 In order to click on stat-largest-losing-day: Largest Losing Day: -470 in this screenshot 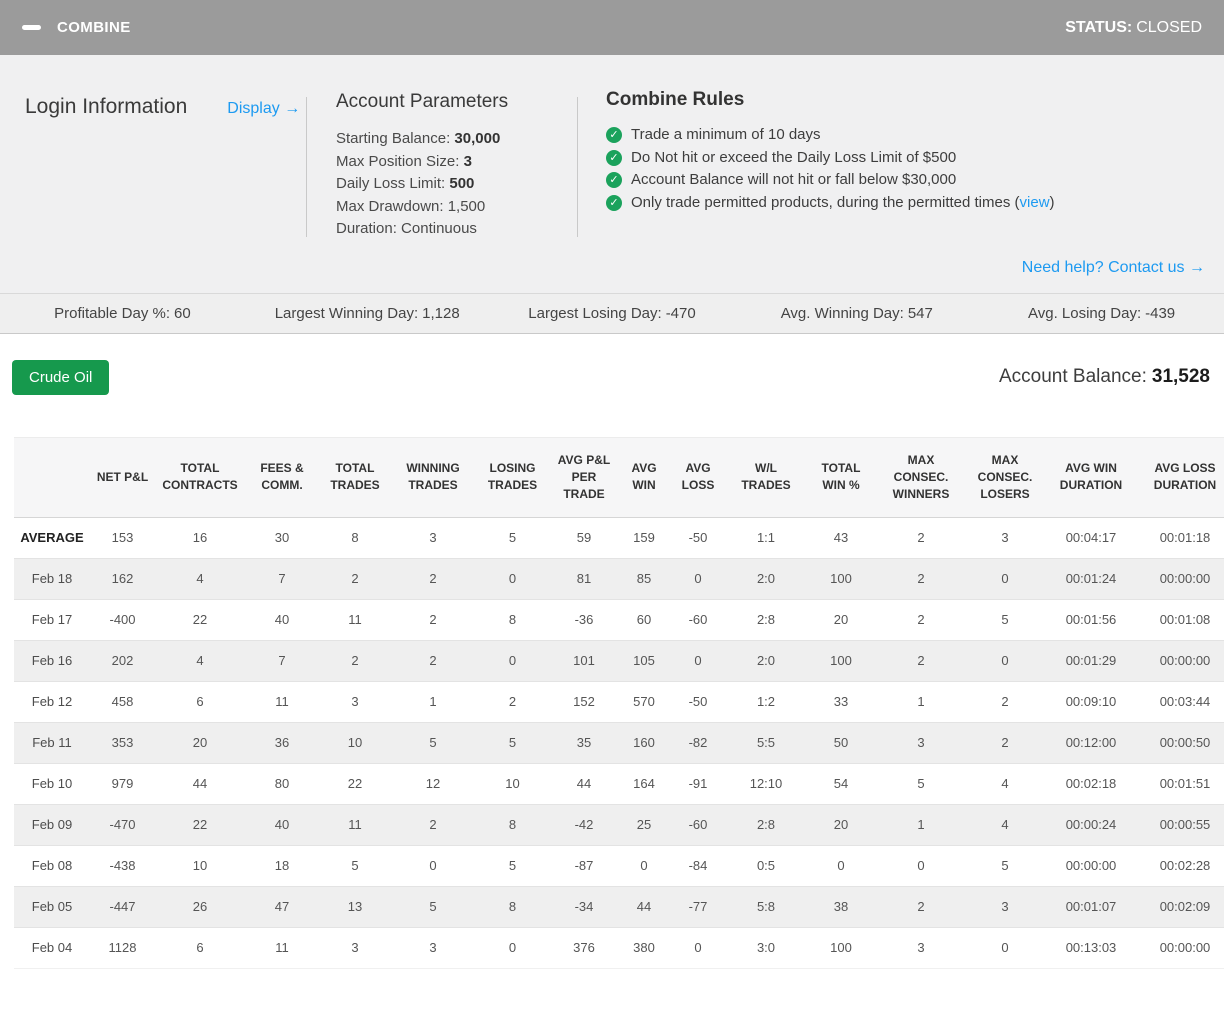, I will do `click(612, 313)`.